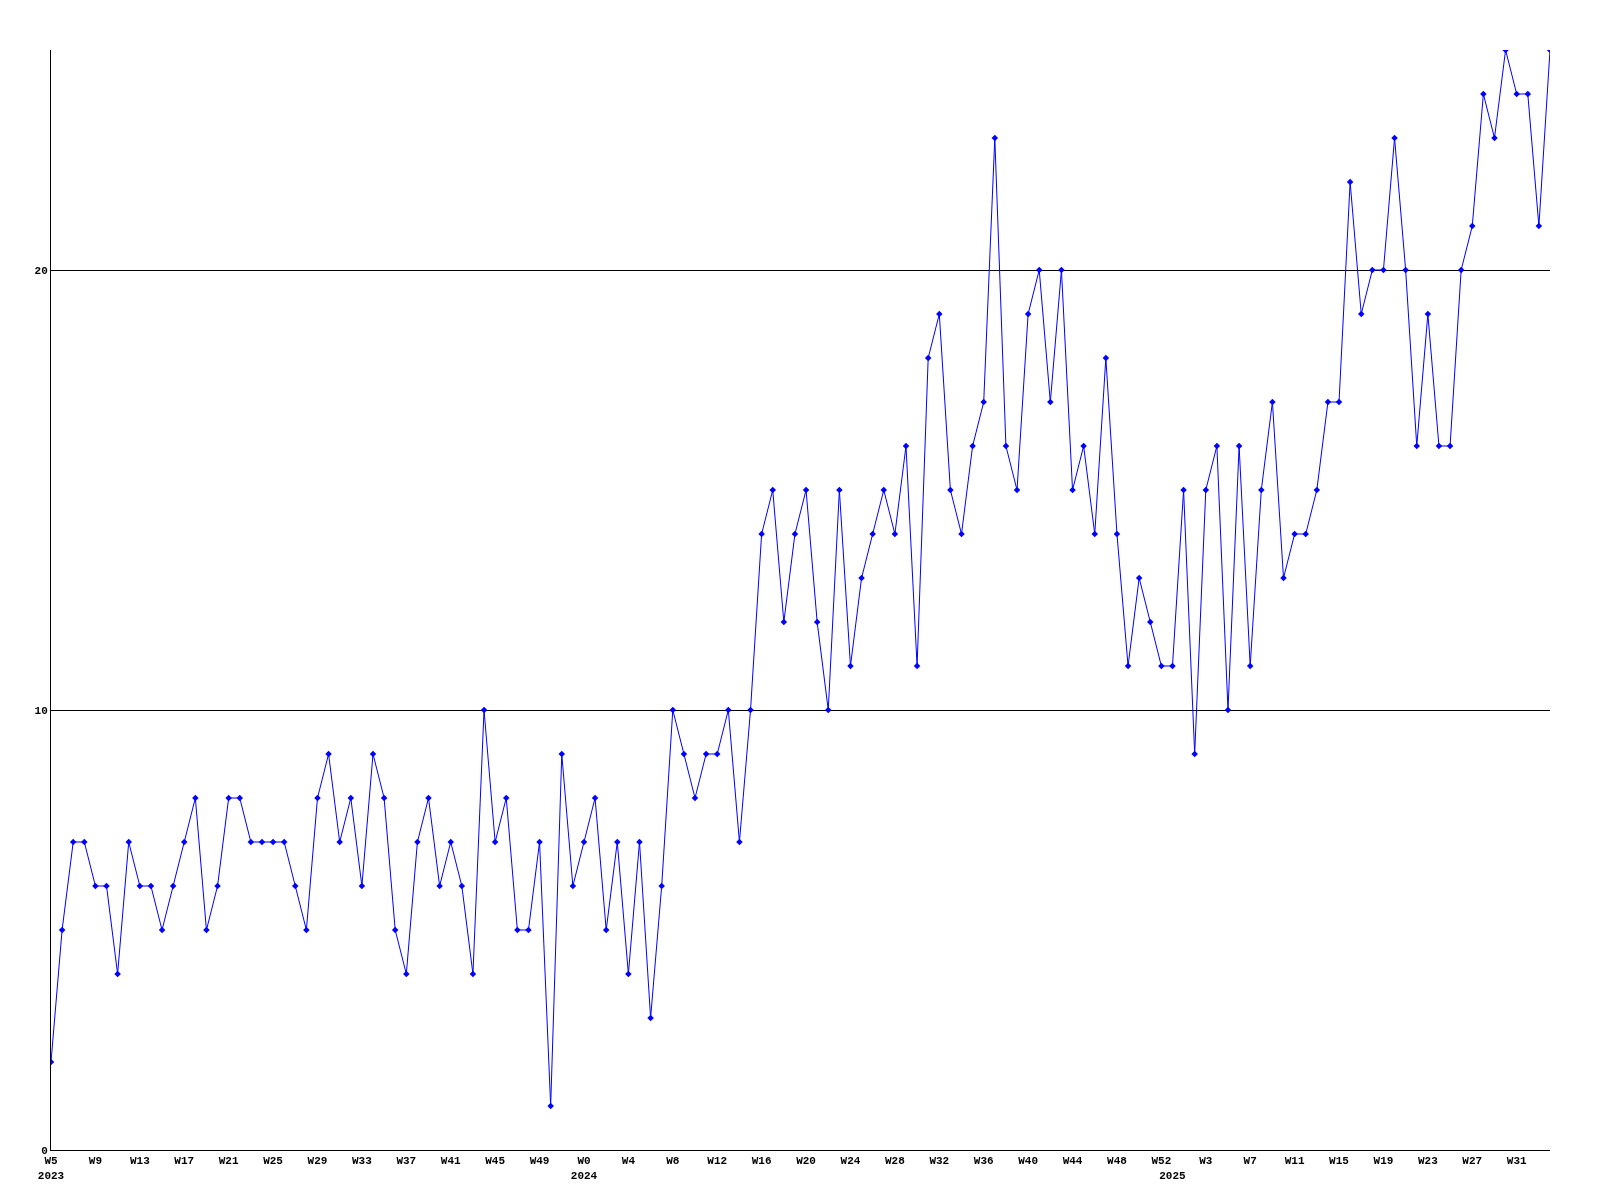 This screenshot has width=1600, height=1200. I want to click on x-tick-label: W20, so click(806, 1161).